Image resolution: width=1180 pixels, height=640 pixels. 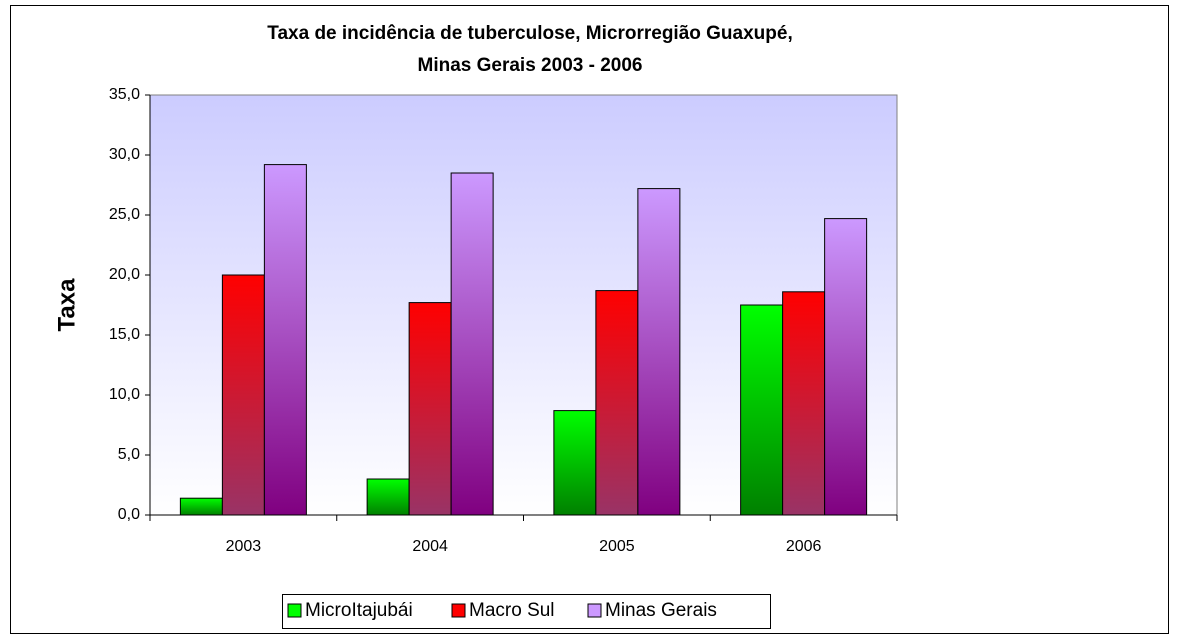 I want to click on legend-label: MicroItajubái, so click(x=359, y=610).